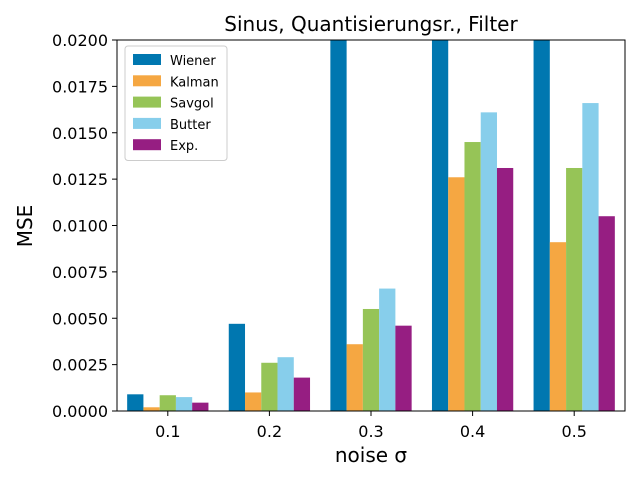 This screenshot has width=640, height=480. What do you see at coordinates (147, 123) in the screenshot?
I see `legend-swatch-butter` at bounding box center [147, 123].